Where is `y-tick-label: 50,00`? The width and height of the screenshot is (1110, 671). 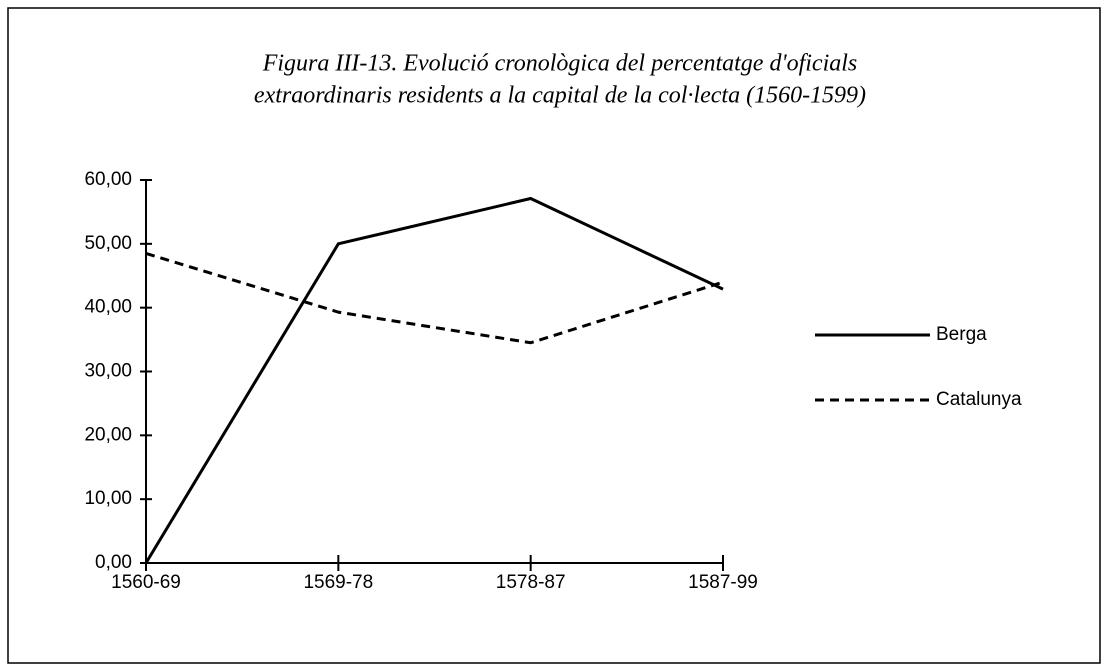 y-tick-label: 50,00 is located at coordinates (108, 243).